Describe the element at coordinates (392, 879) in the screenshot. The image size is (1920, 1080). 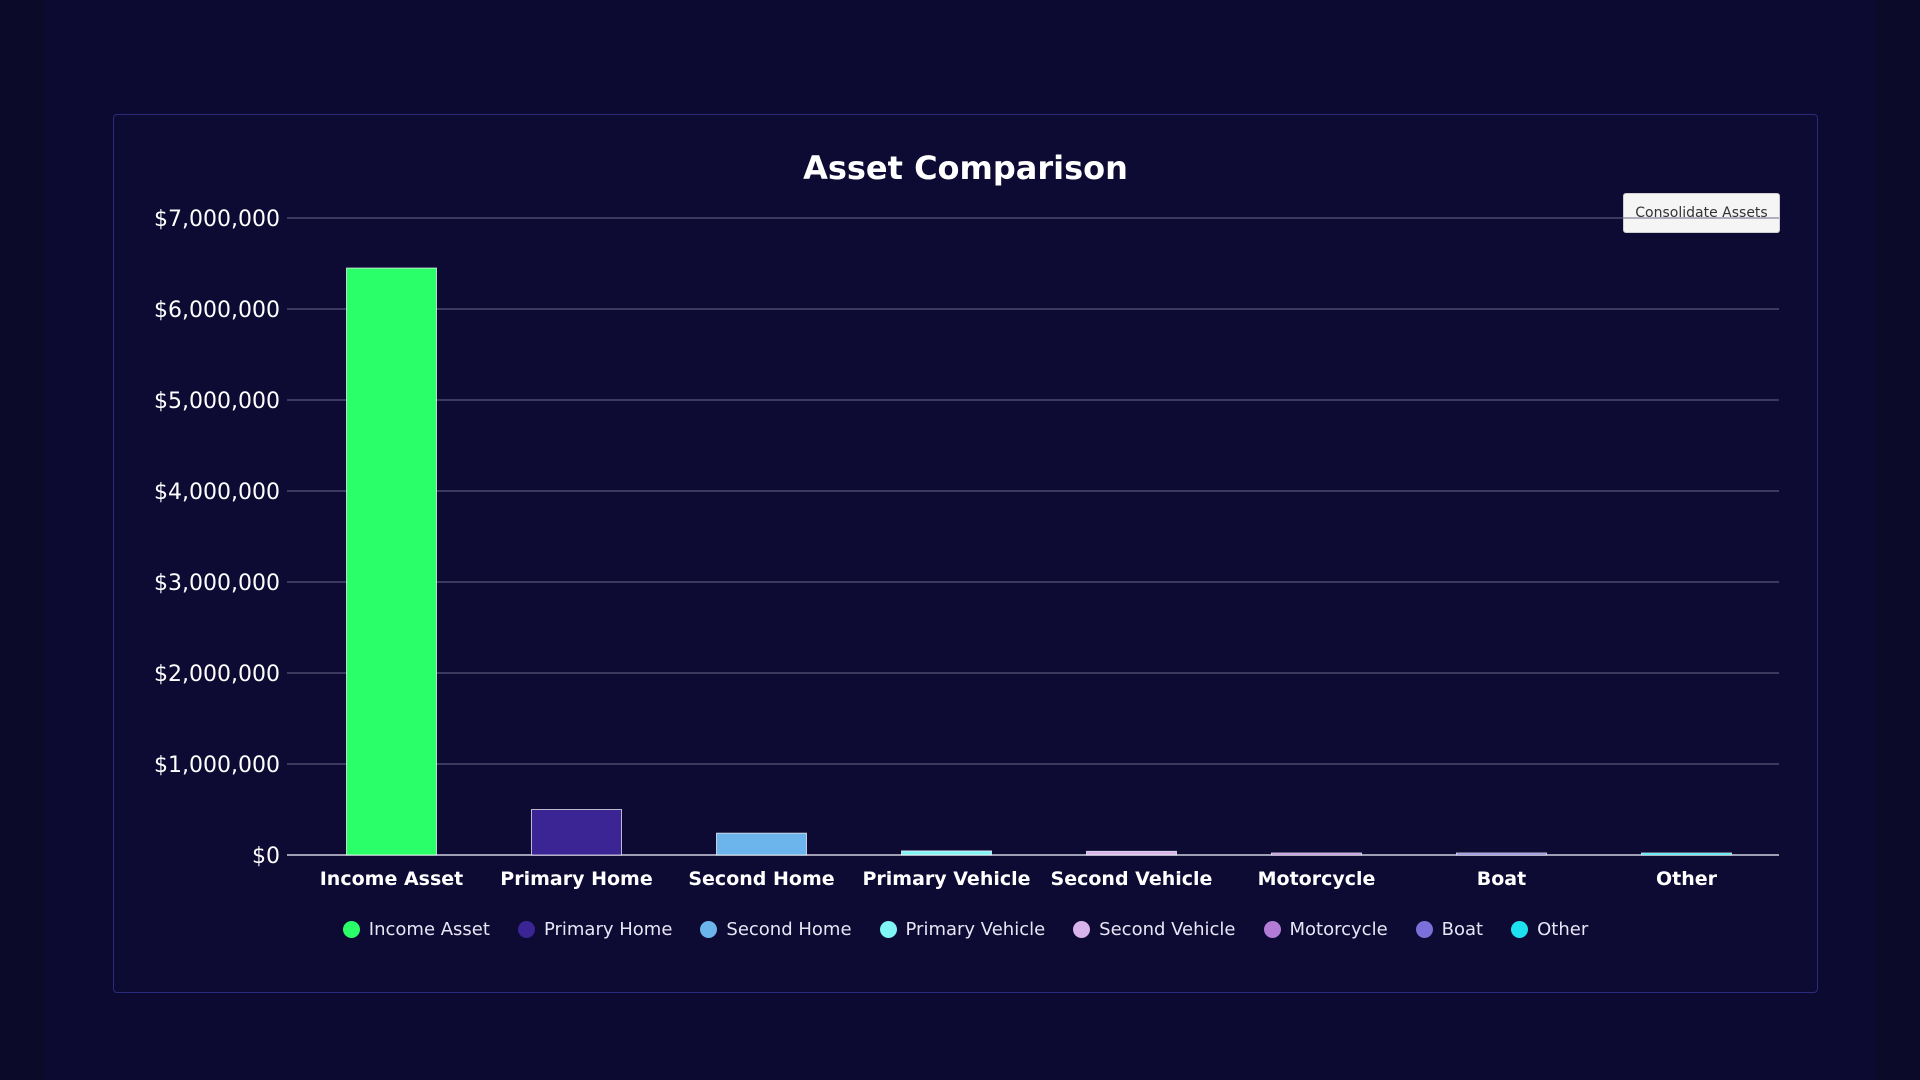
I see `x-tick-label: Income Asset` at that location.